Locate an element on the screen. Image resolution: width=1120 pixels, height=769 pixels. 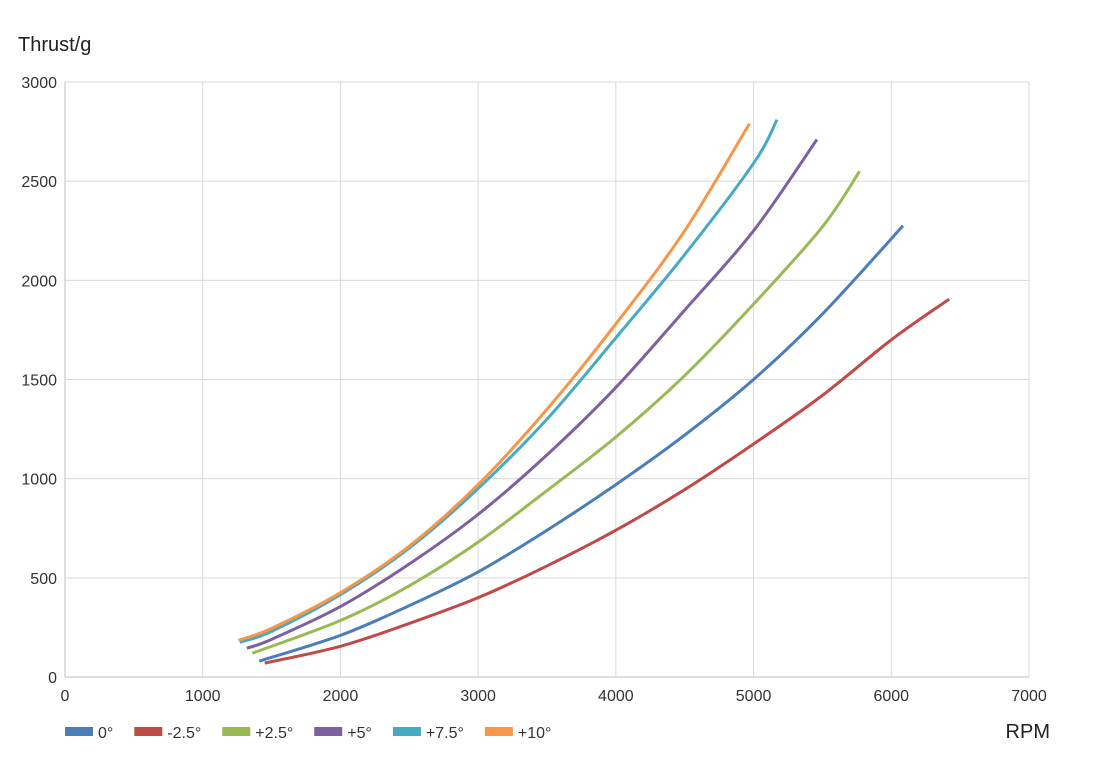
x-tick-label: 7000 is located at coordinates (1029, 696).